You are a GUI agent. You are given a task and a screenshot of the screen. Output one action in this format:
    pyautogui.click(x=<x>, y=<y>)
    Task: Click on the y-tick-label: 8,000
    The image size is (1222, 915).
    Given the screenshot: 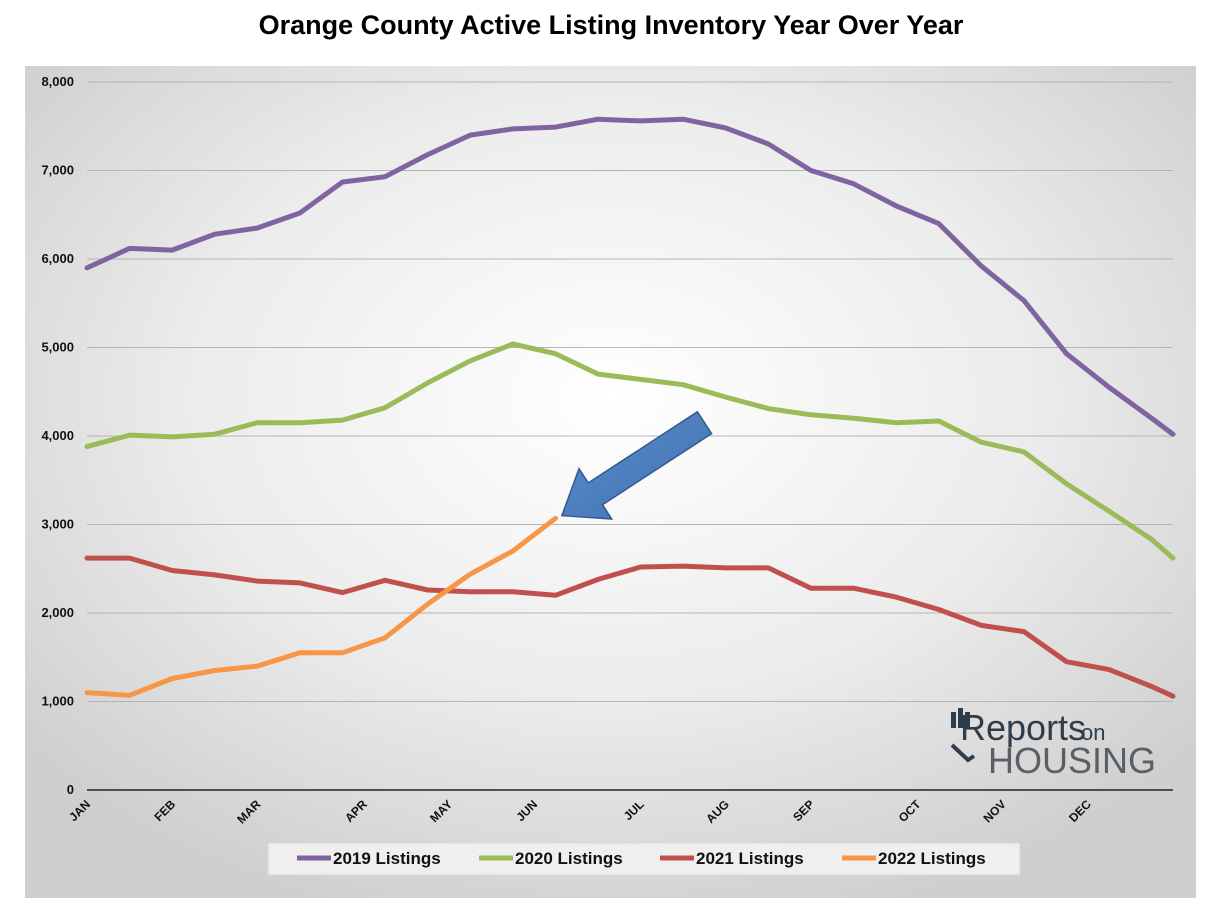 What is the action you would take?
    pyautogui.click(x=57, y=81)
    